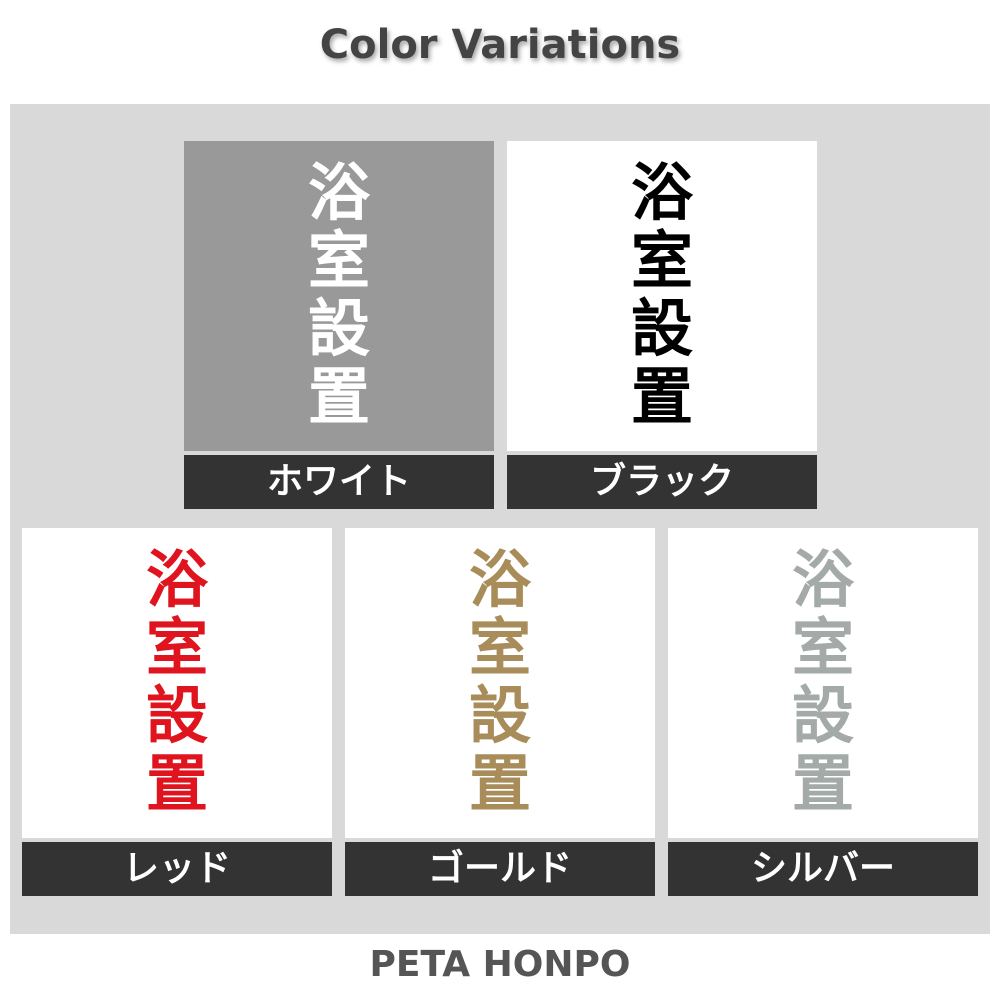 This screenshot has width=1000, height=1000. I want to click on page-title: Color Variations, so click(500, 45).